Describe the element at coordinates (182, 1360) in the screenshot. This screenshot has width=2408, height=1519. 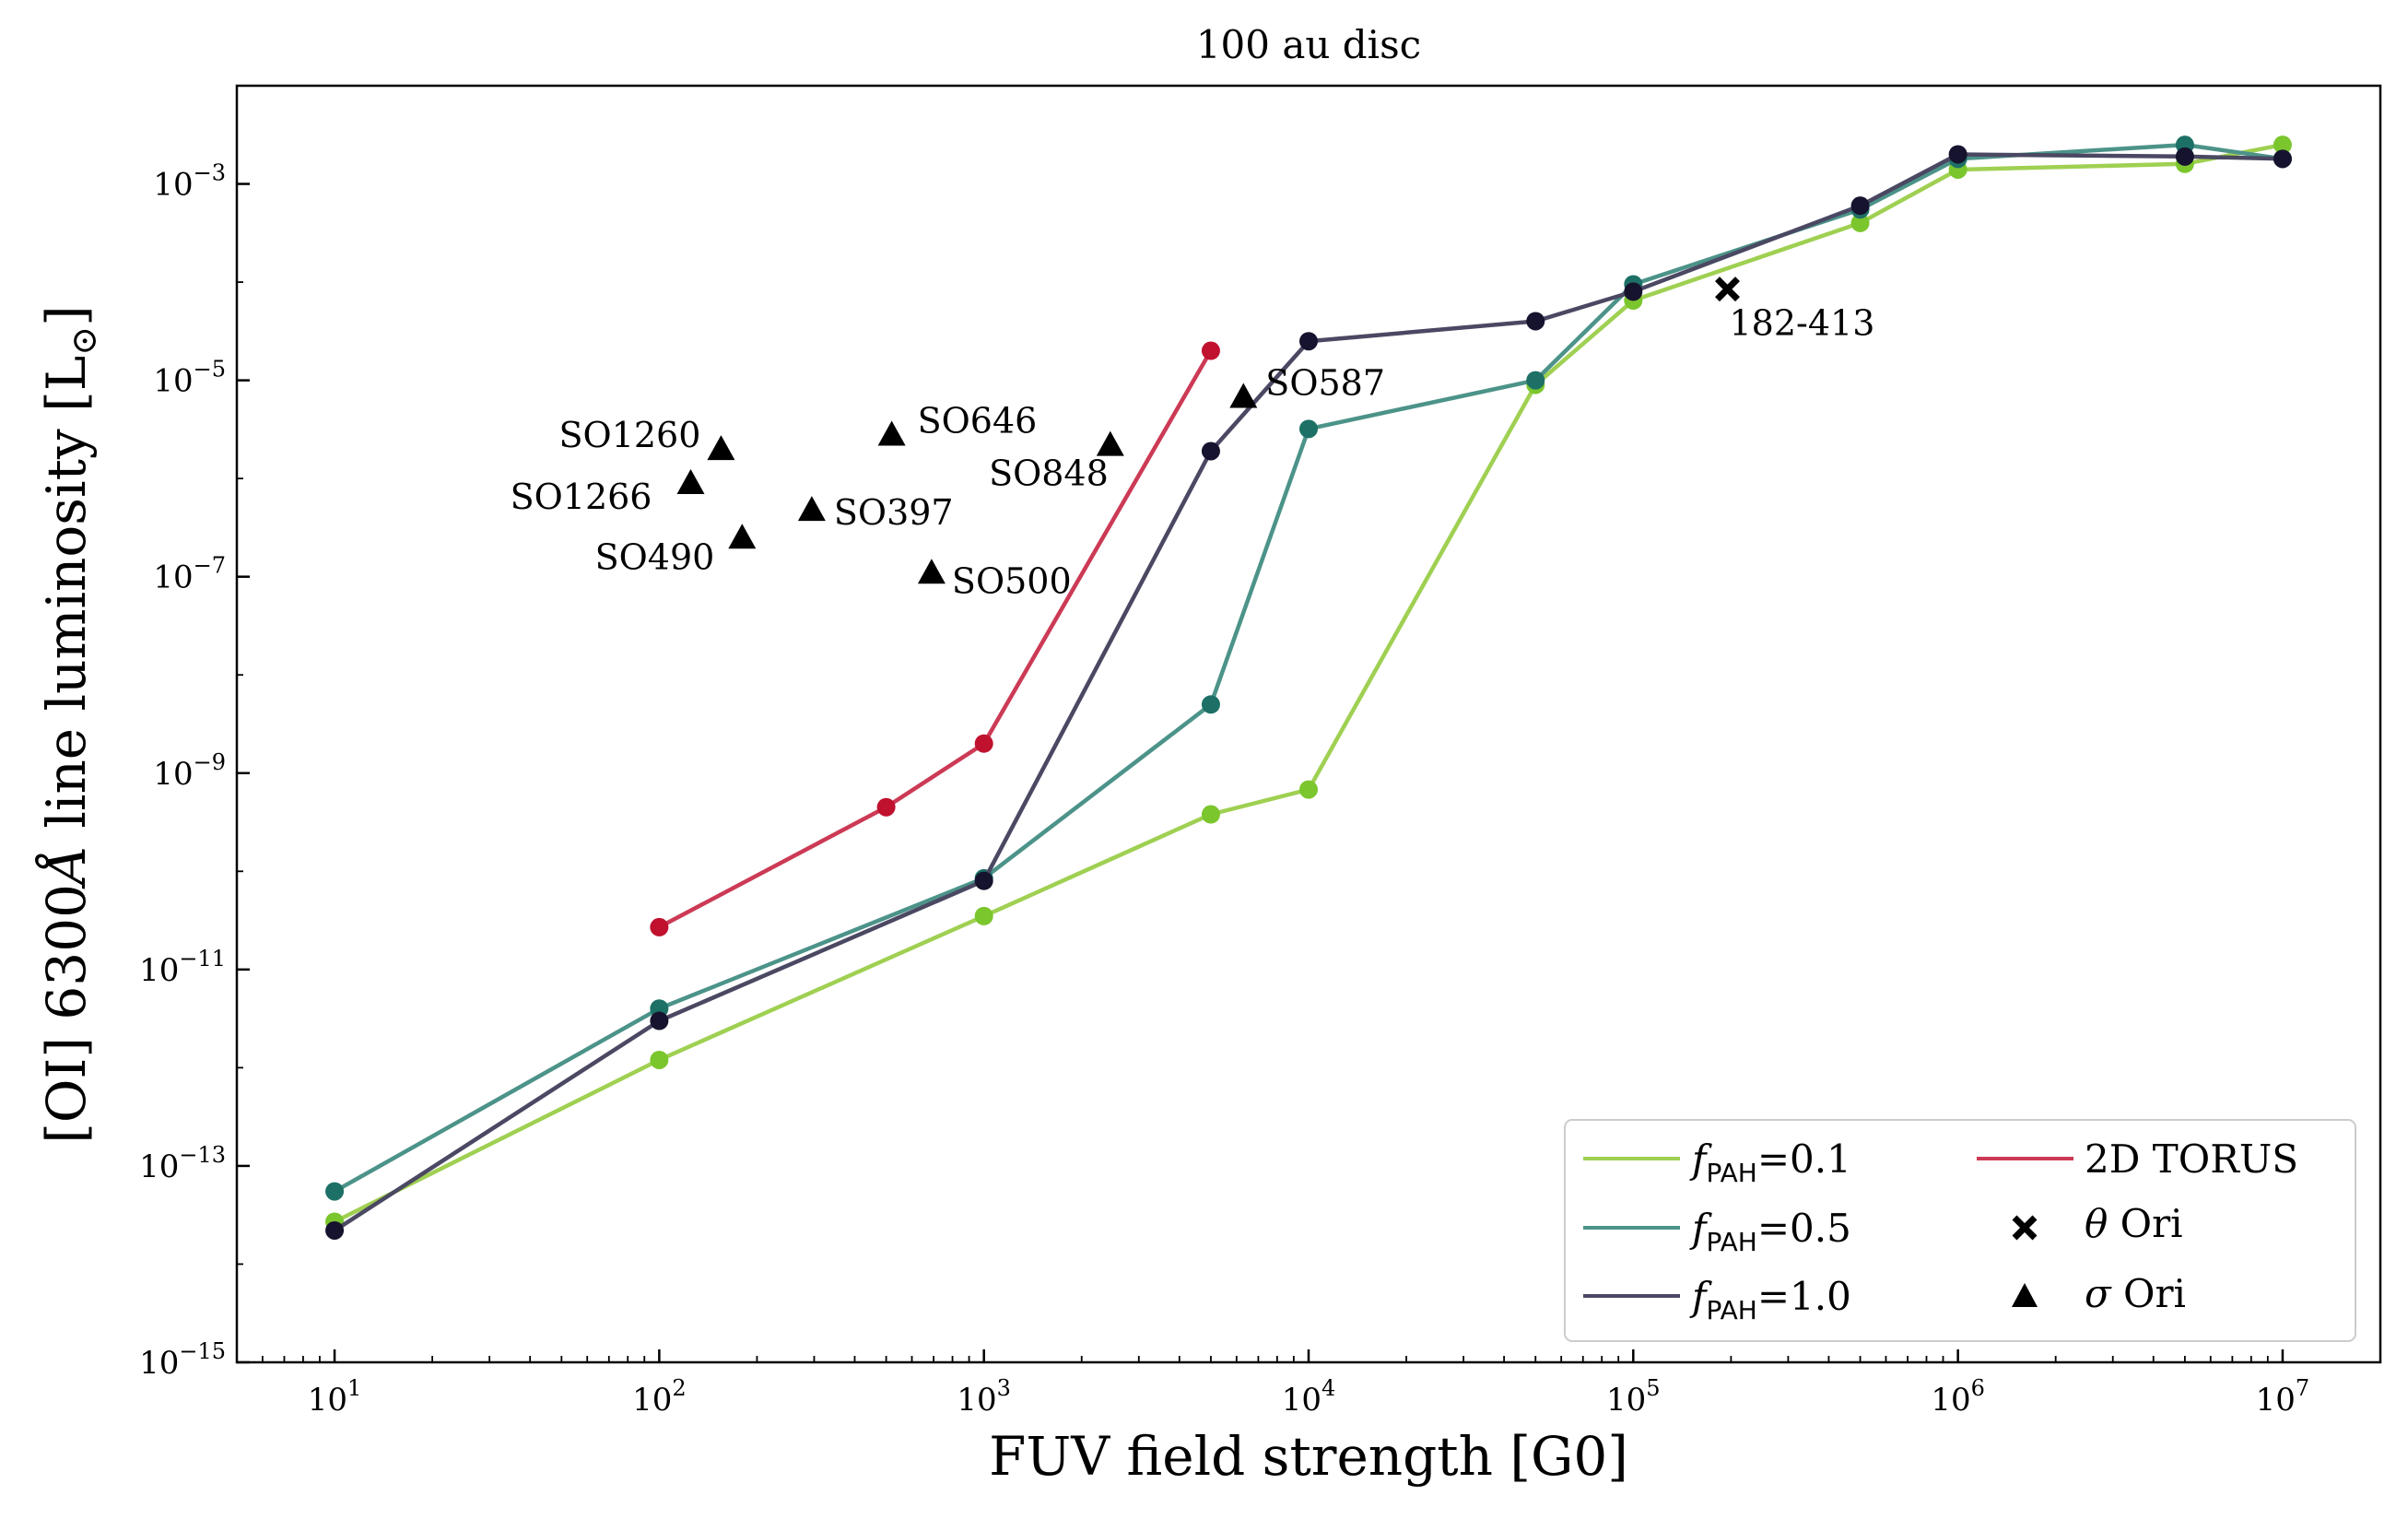
I see `y-tick-label: 10⁻¹⁵` at that location.